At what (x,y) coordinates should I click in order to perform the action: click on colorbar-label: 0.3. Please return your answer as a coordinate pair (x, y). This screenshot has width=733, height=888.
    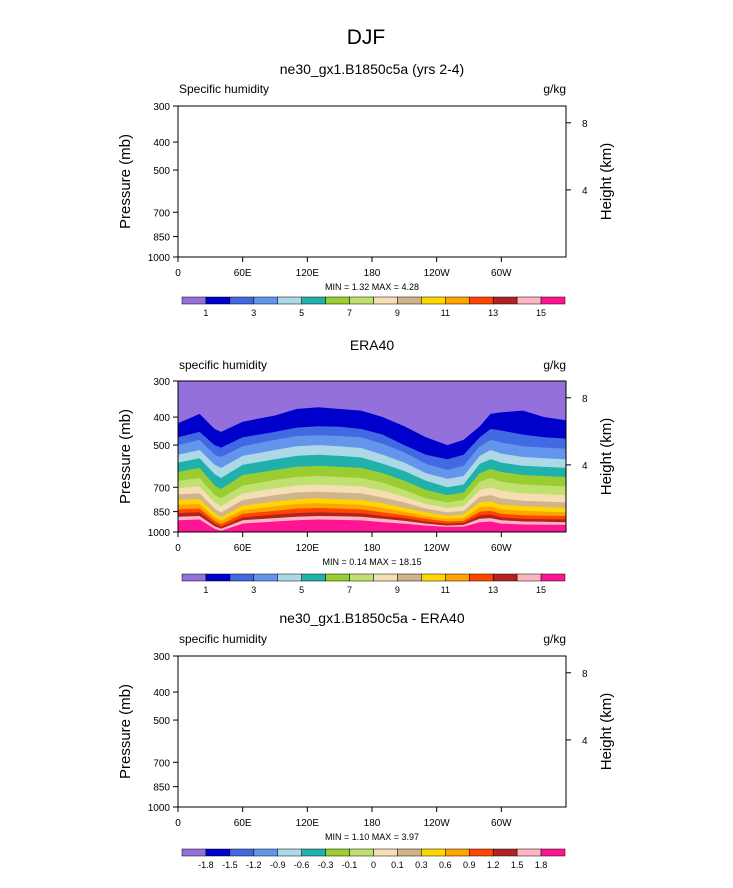
    Looking at the image, I should click on (421, 865).